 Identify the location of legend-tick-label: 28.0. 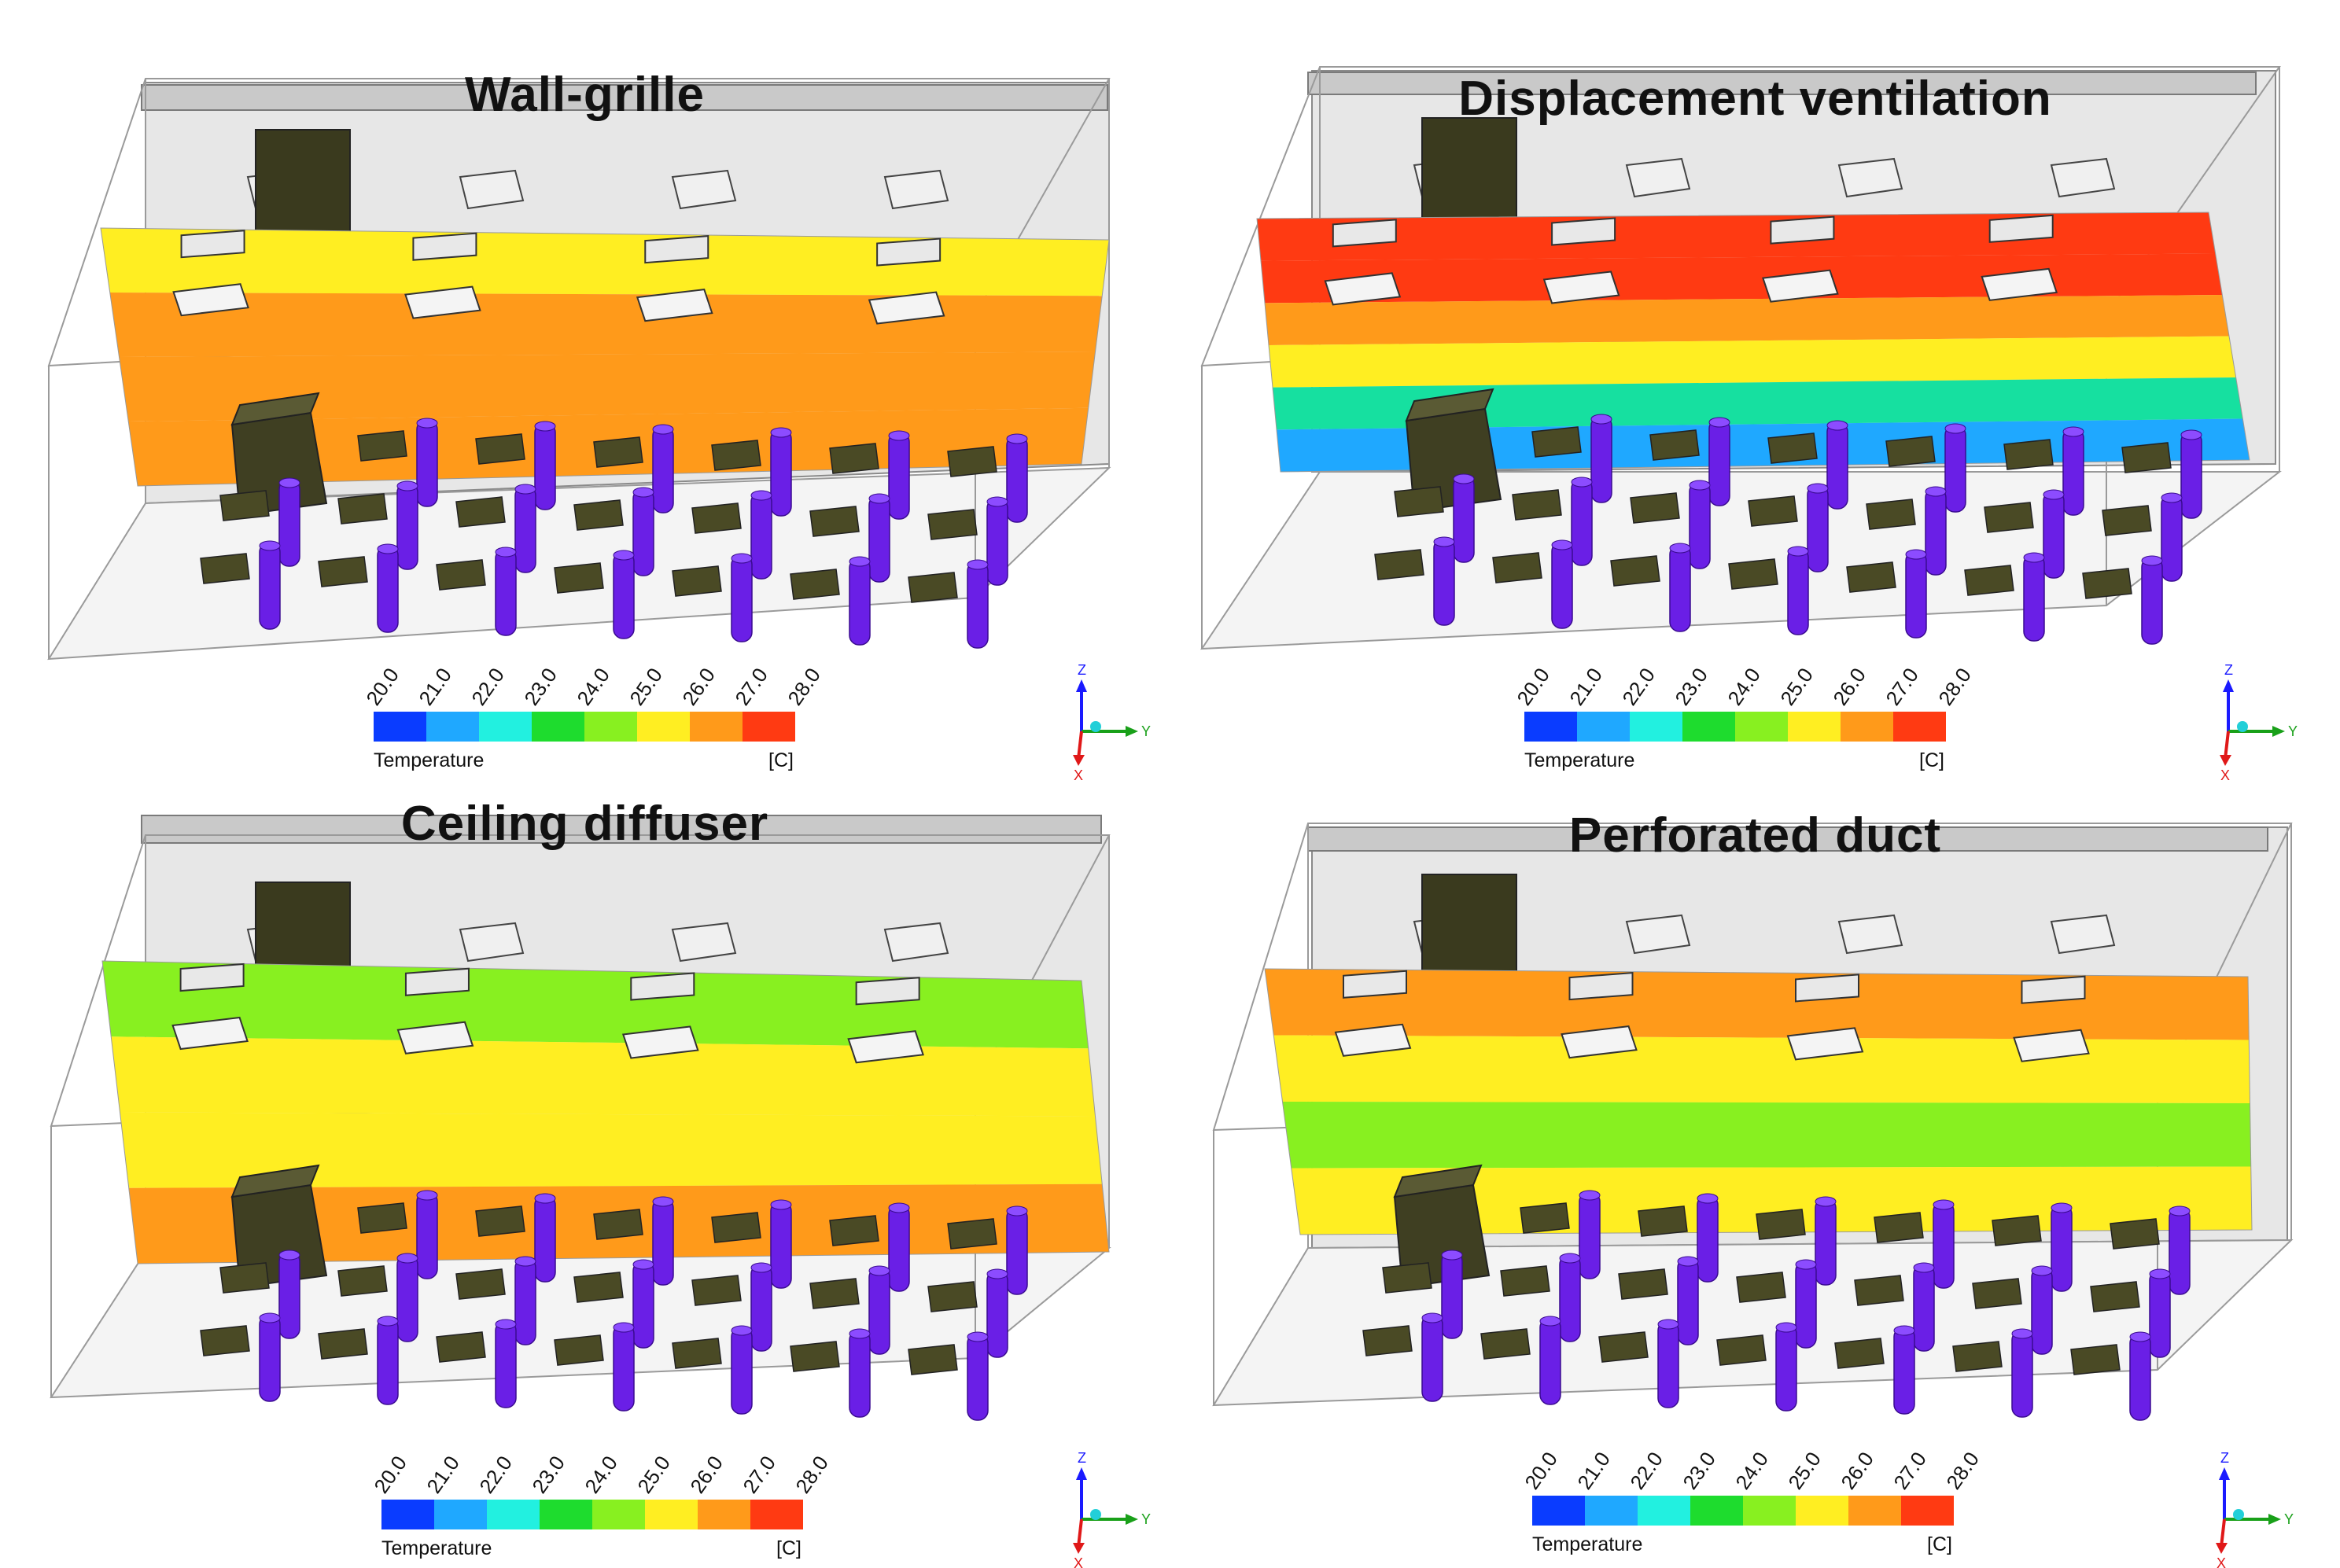
(1954, 687).